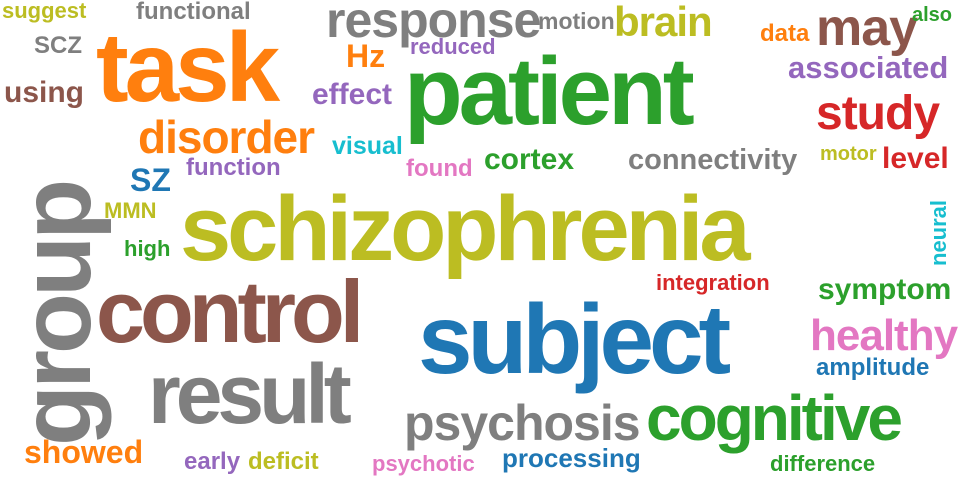 The height and width of the screenshot is (480, 960). Describe the element at coordinates (576, 21) in the screenshot. I see `word-motion: motion` at that location.